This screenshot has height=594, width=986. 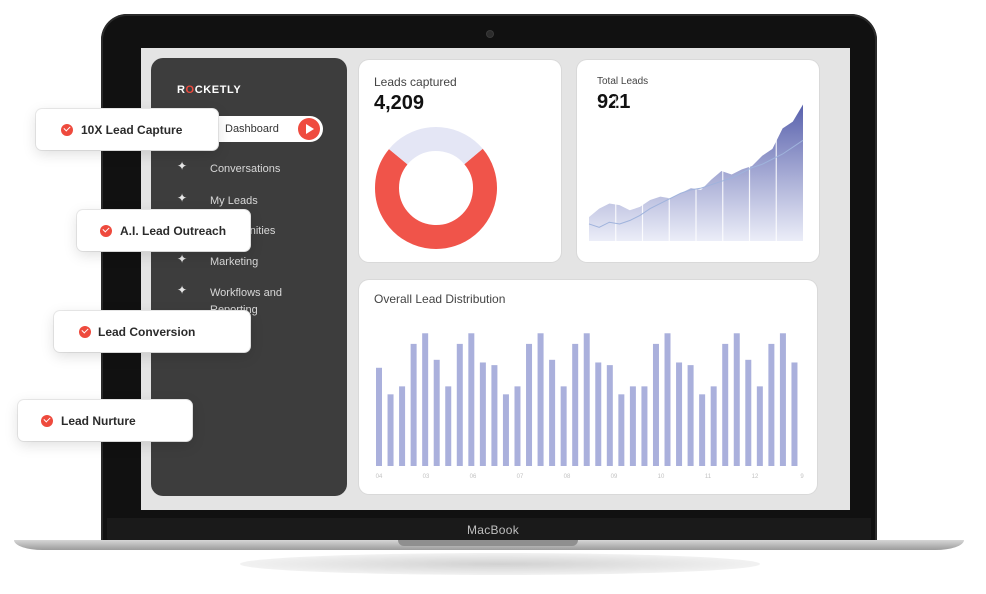 I want to click on x-tick-label: 03, so click(x=426, y=477).